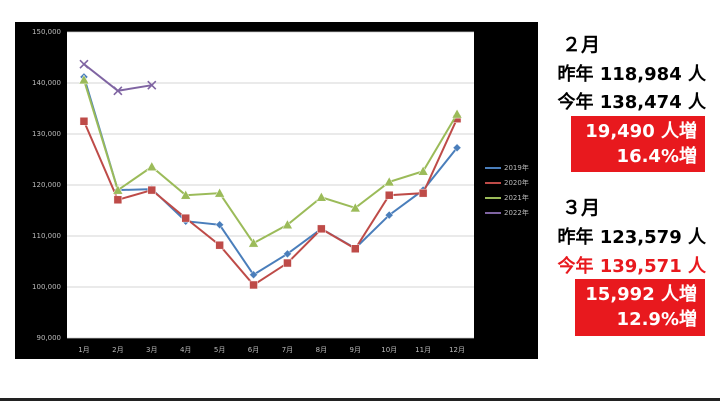 This screenshot has width=720, height=404. I want to click on legend-label: 2022年, so click(516, 212).